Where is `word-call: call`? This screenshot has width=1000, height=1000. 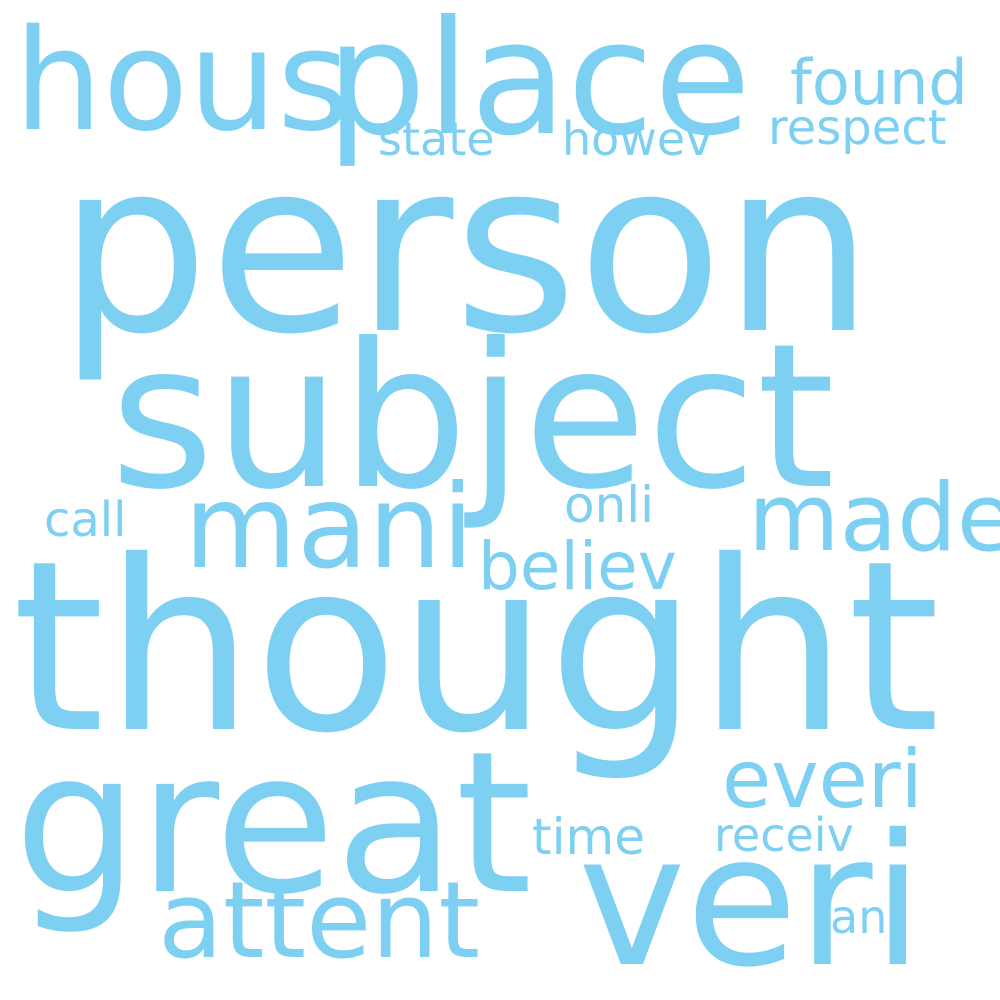
word-call: call is located at coordinates (85, 520).